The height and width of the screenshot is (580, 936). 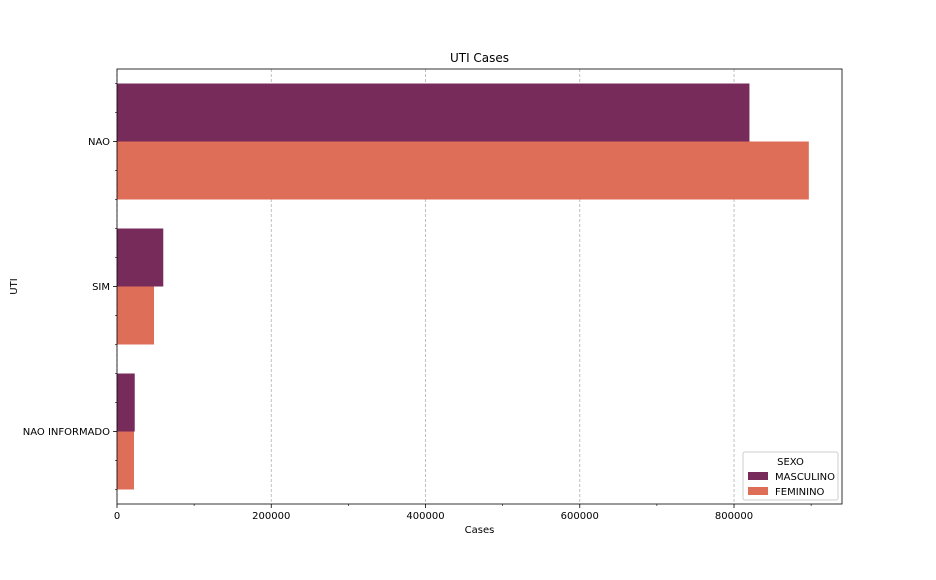 What do you see at coordinates (463, 170) in the screenshot?
I see `bar-nao-feminino` at bounding box center [463, 170].